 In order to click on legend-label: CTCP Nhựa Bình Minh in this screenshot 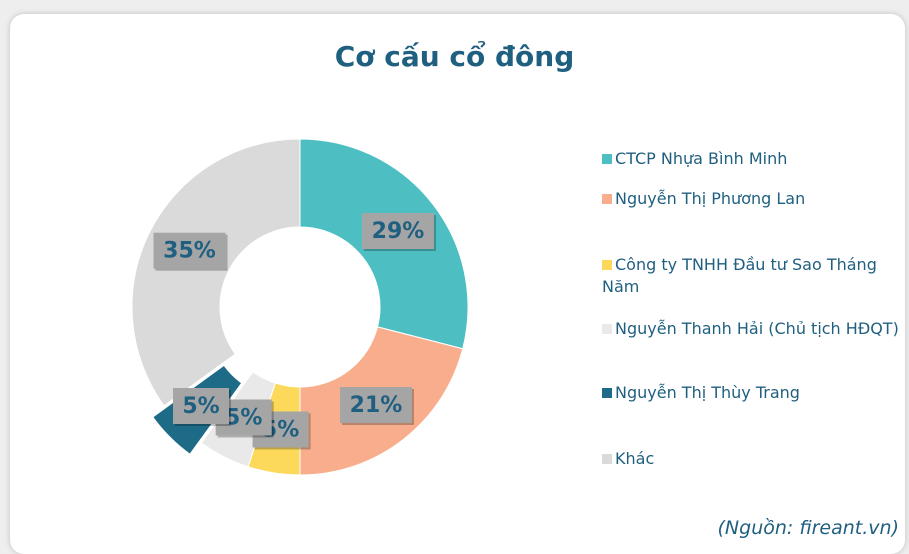, I will do `click(701, 158)`.